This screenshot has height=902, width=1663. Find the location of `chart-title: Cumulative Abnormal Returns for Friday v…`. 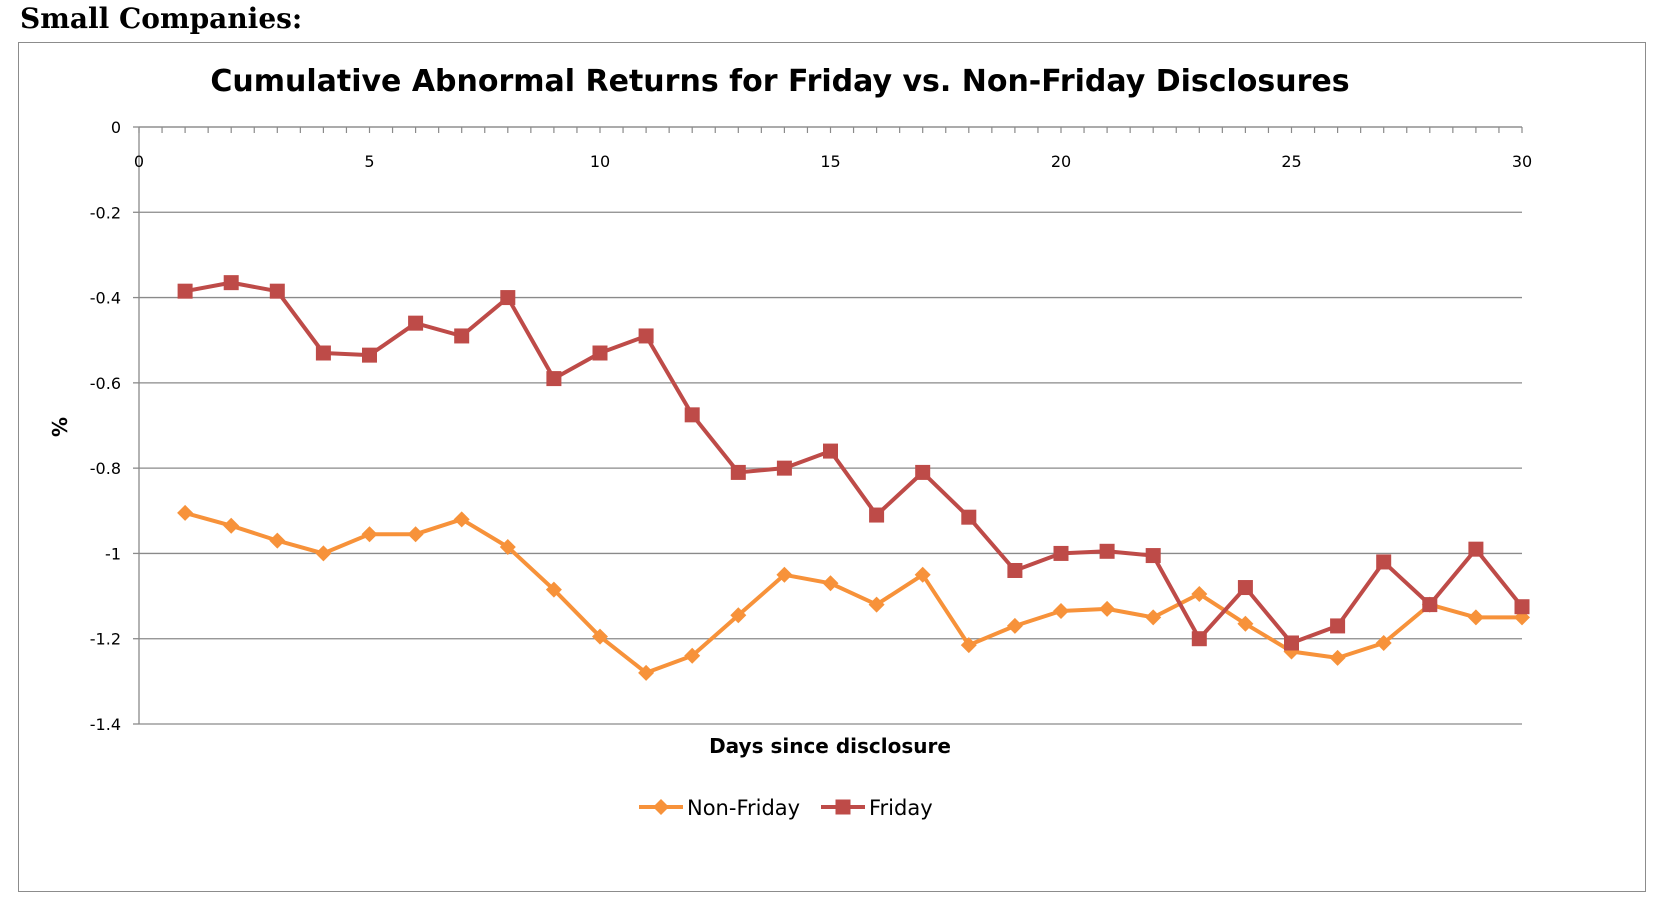

chart-title: Cumulative Abnormal Returns for Friday v… is located at coordinates (779, 81).